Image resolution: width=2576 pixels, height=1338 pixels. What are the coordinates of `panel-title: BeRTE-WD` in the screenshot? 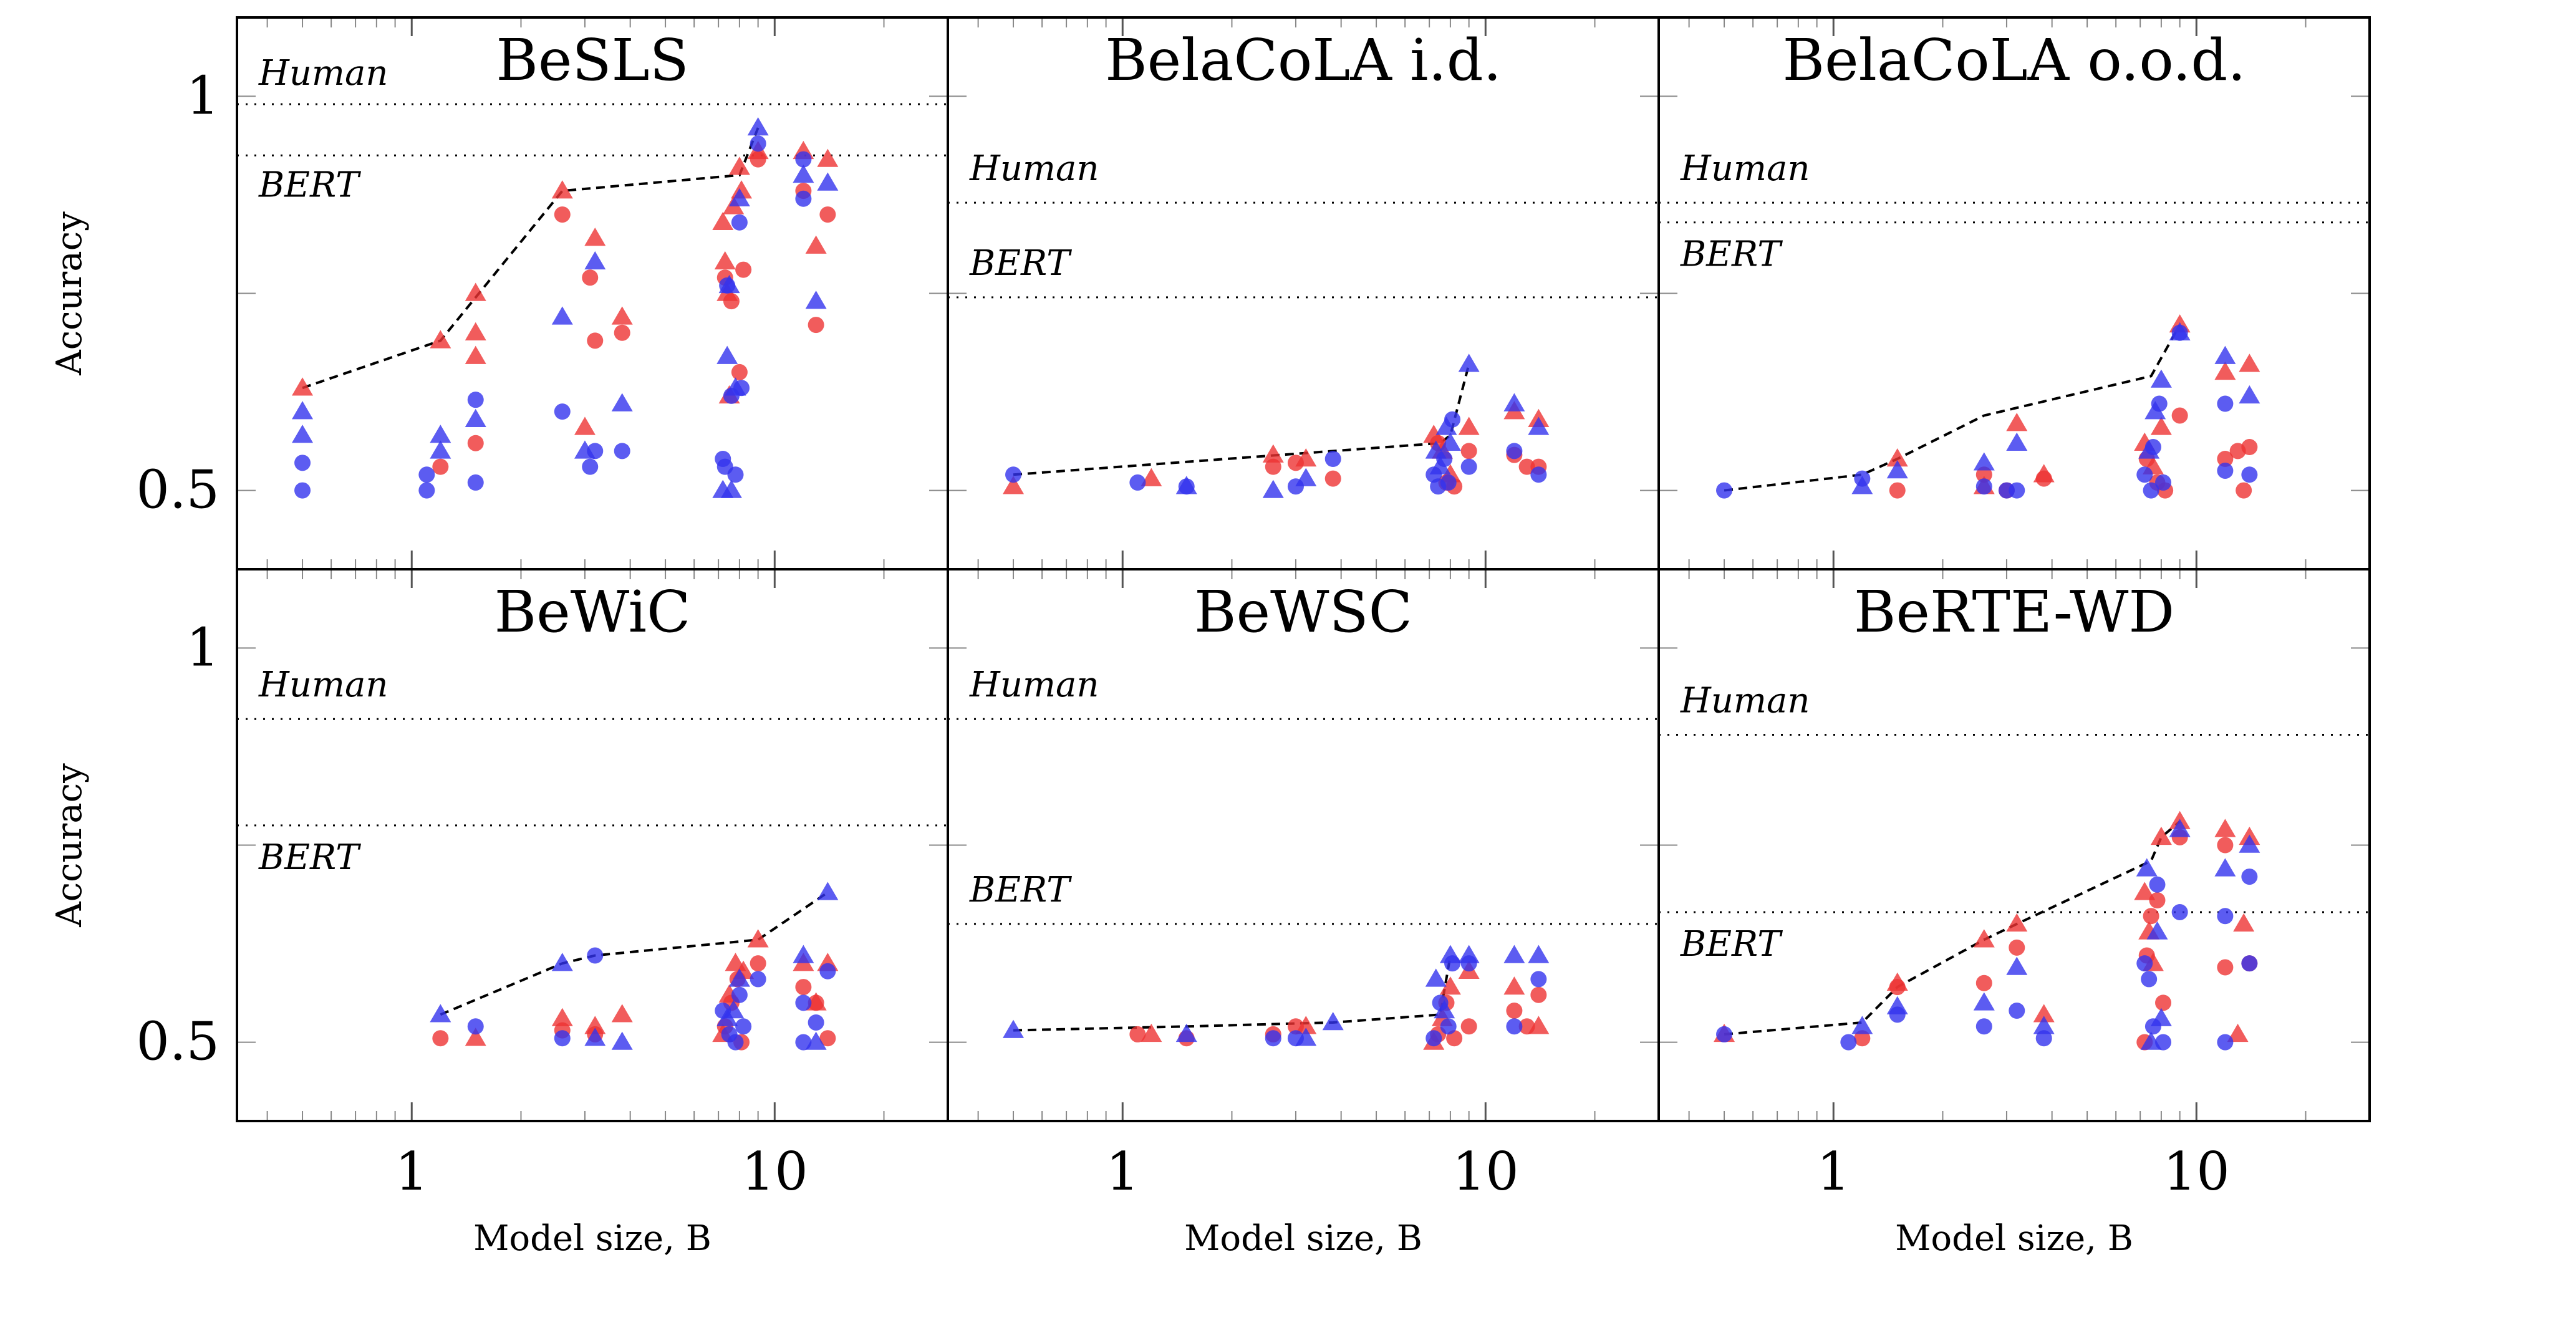 It's located at (2014, 612).